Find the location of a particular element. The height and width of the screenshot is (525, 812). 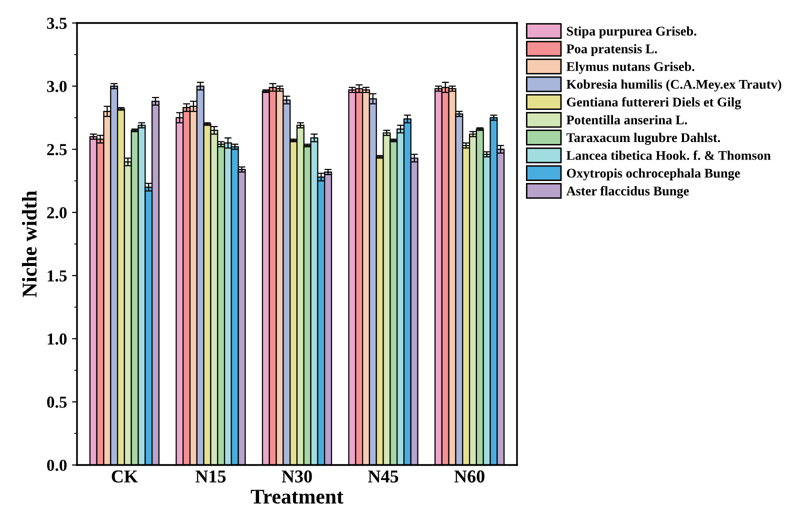

legend-label: Poa pratensis L. is located at coordinates (611, 50).